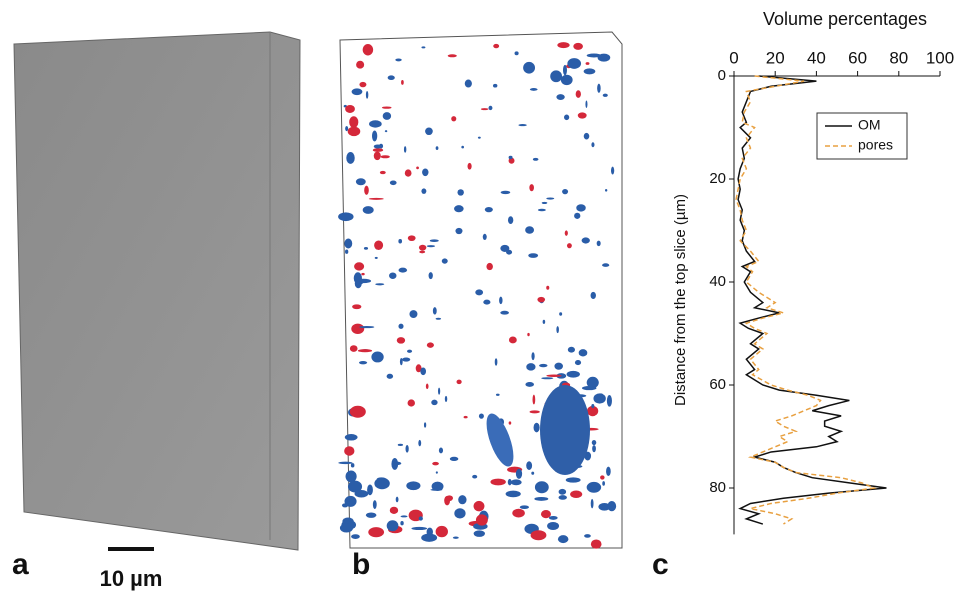 This screenshot has height=595, width=973. I want to click on legend-label: OM, so click(869, 125).